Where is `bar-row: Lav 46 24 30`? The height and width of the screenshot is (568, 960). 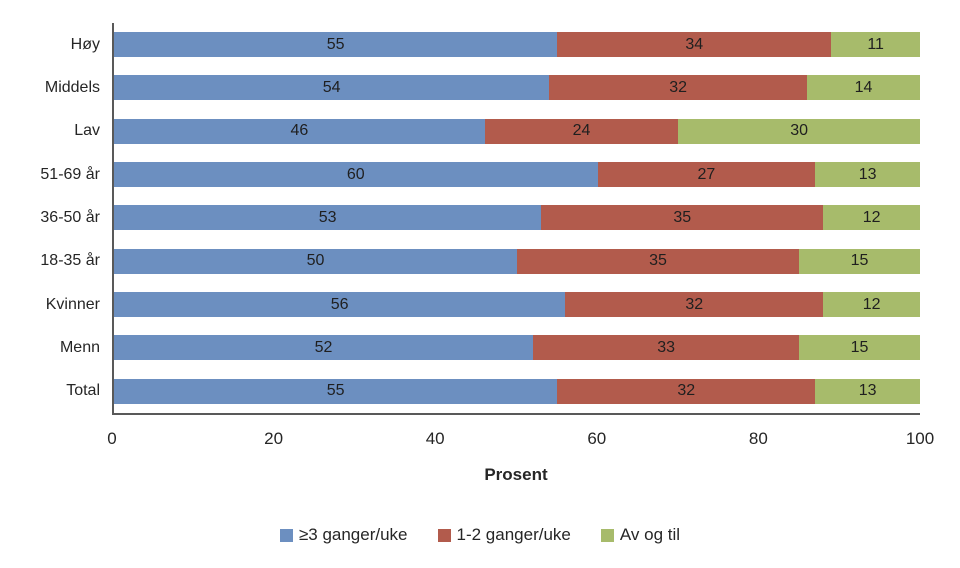 bar-row: Lav 46 24 30 is located at coordinates (497, 131).